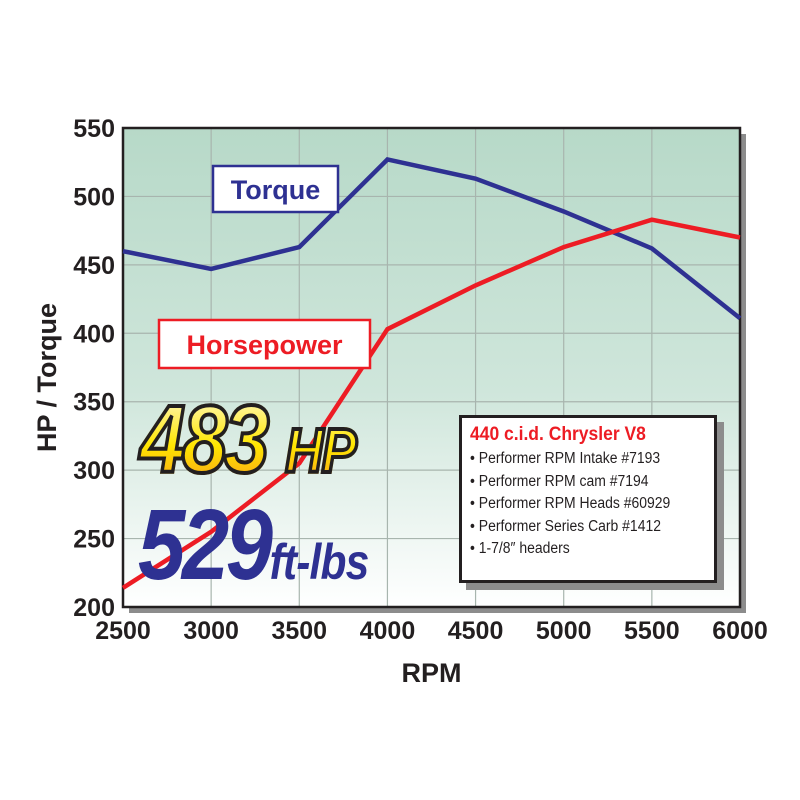 This screenshot has height=800, width=800. Describe the element at coordinates (205, 545) in the screenshot. I see `torque-value: 529` at that location.